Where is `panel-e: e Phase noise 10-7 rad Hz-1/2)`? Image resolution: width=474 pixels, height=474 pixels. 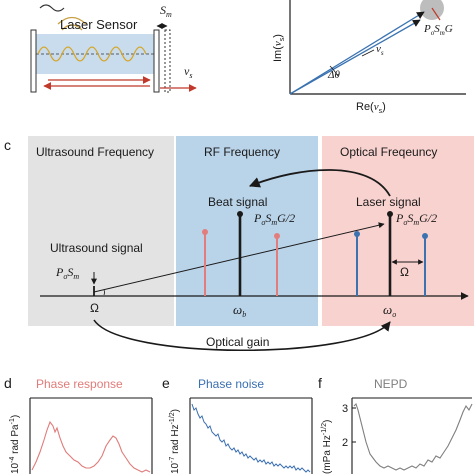
panel-e: e Phase noise 10-7 rad Hz-1/2) is located at coordinates (237, 424).